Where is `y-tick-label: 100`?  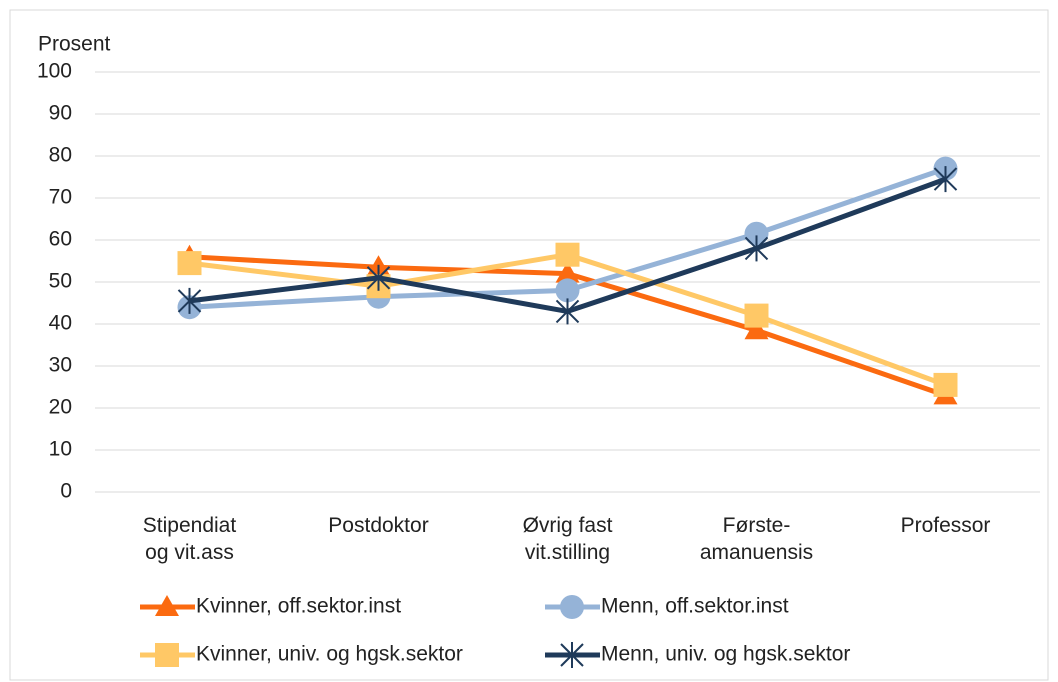 y-tick-label: 100 is located at coordinates (54, 71).